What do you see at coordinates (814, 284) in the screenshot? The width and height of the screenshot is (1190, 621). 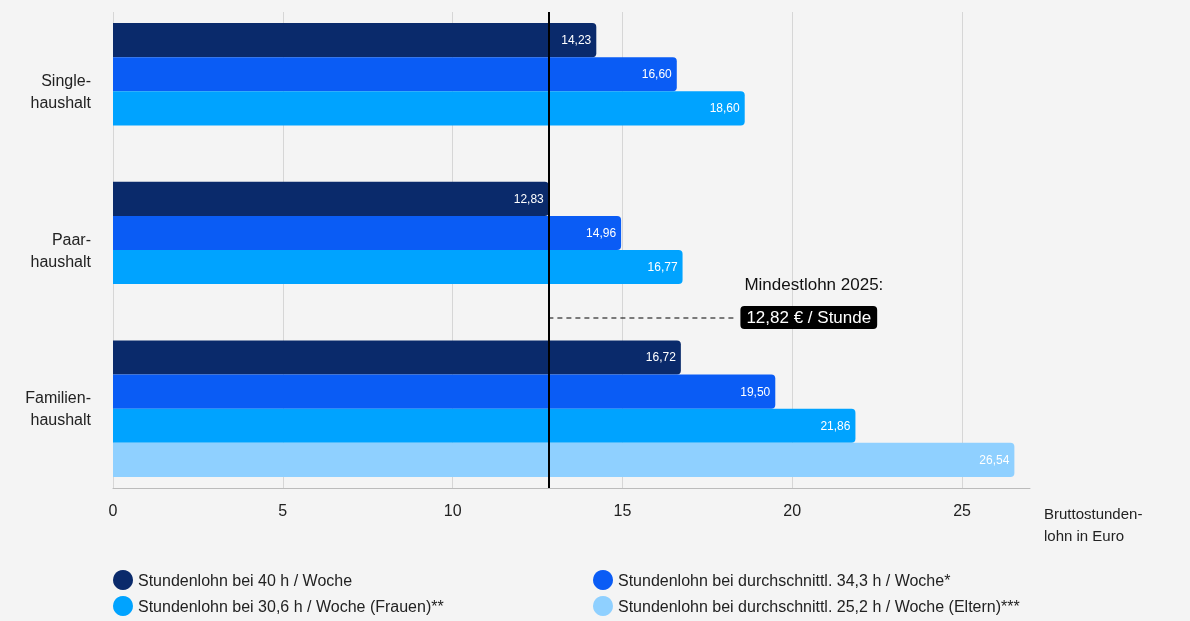 I see `annotation: Mindestlohn 2025:` at bounding box center [814, 284].